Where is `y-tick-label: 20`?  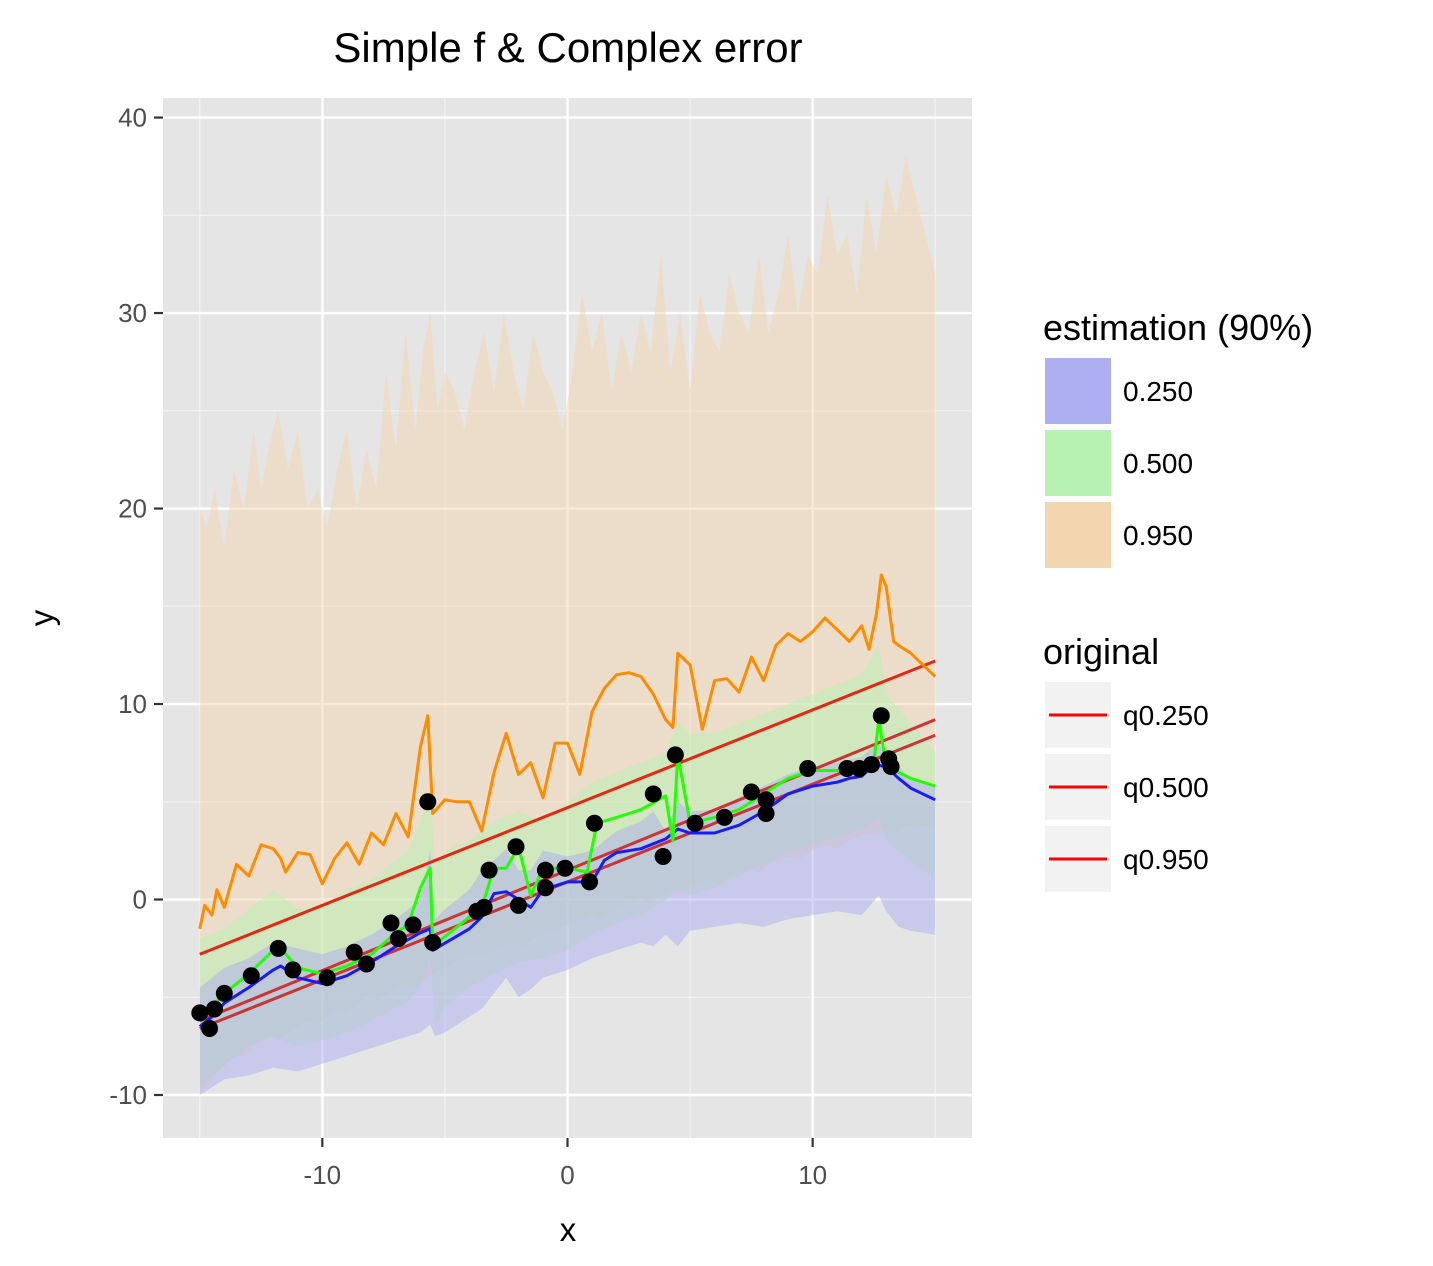 y-tick-label: 20 is located at coordinates (132, 509).